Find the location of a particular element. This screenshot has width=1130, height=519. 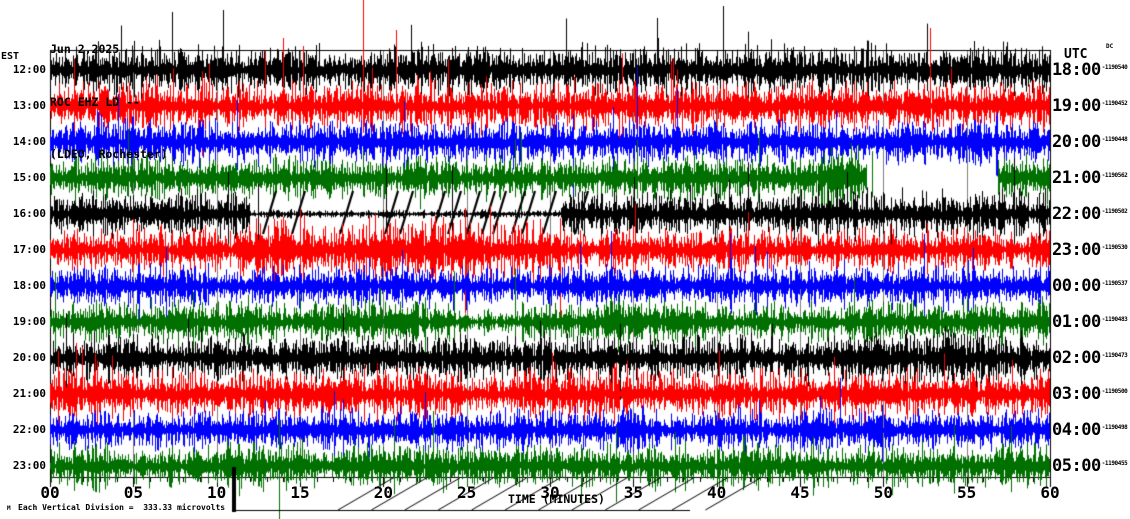

right-axis-label: UTC is located at coordinates (1076, 54).